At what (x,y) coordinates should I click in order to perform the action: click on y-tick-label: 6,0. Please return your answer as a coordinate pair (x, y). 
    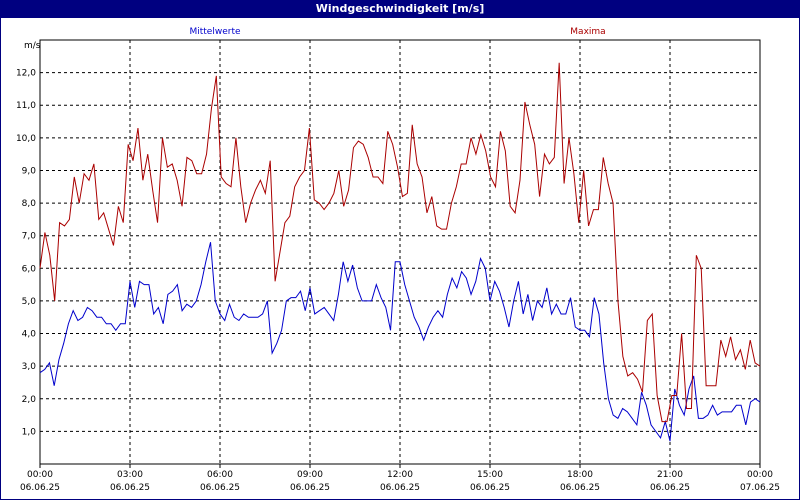
    Looking at the image, I should click on (29, 269).